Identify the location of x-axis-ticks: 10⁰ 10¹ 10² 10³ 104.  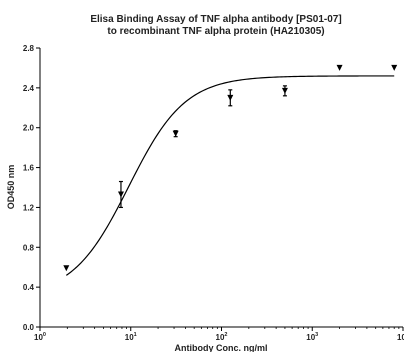
(219, 334).